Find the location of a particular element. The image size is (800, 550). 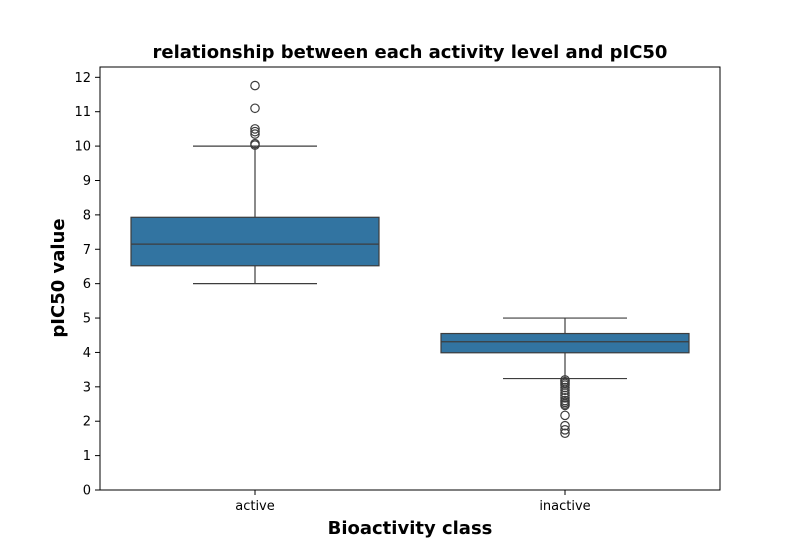

y-tick-label: 0 is located at coordinates (87, 491).